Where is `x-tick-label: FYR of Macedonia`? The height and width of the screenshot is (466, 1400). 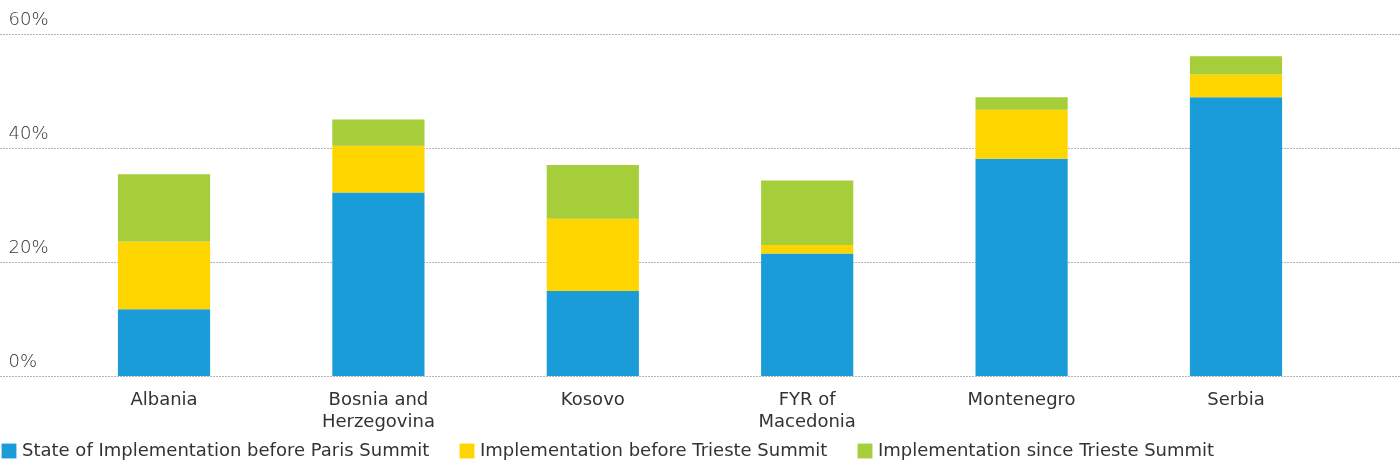
x-tick-label: FYR of Macedonia is located at coordinates (807, 409).